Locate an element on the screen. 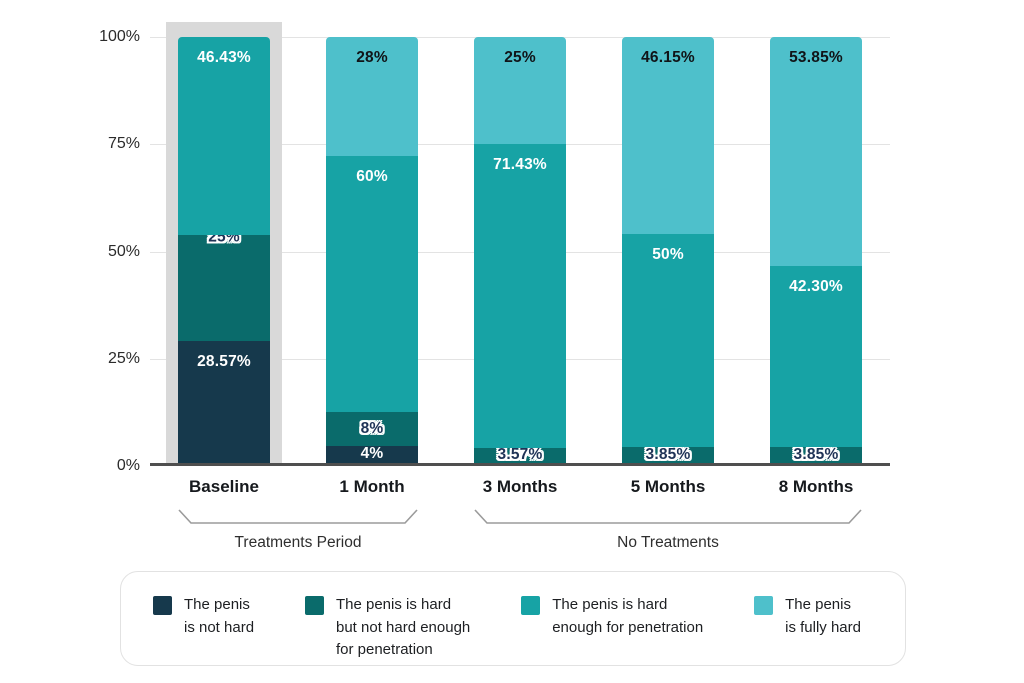  bar-segment: 60% is located at coordinates (372, 284).